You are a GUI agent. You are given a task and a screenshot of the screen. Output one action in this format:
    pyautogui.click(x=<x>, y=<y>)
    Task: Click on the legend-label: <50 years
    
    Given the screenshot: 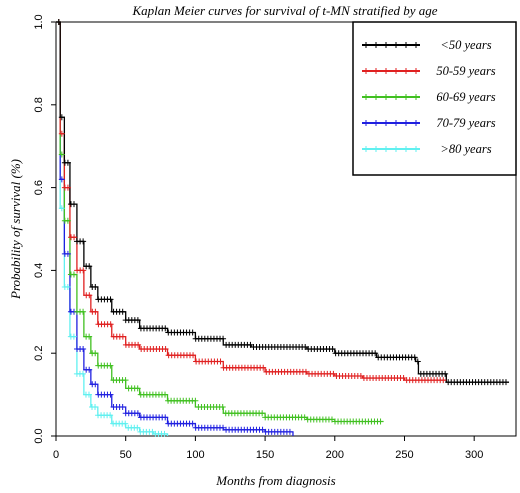 What is the action you would take?
    pyautogui.click(x=465, y=45)
    